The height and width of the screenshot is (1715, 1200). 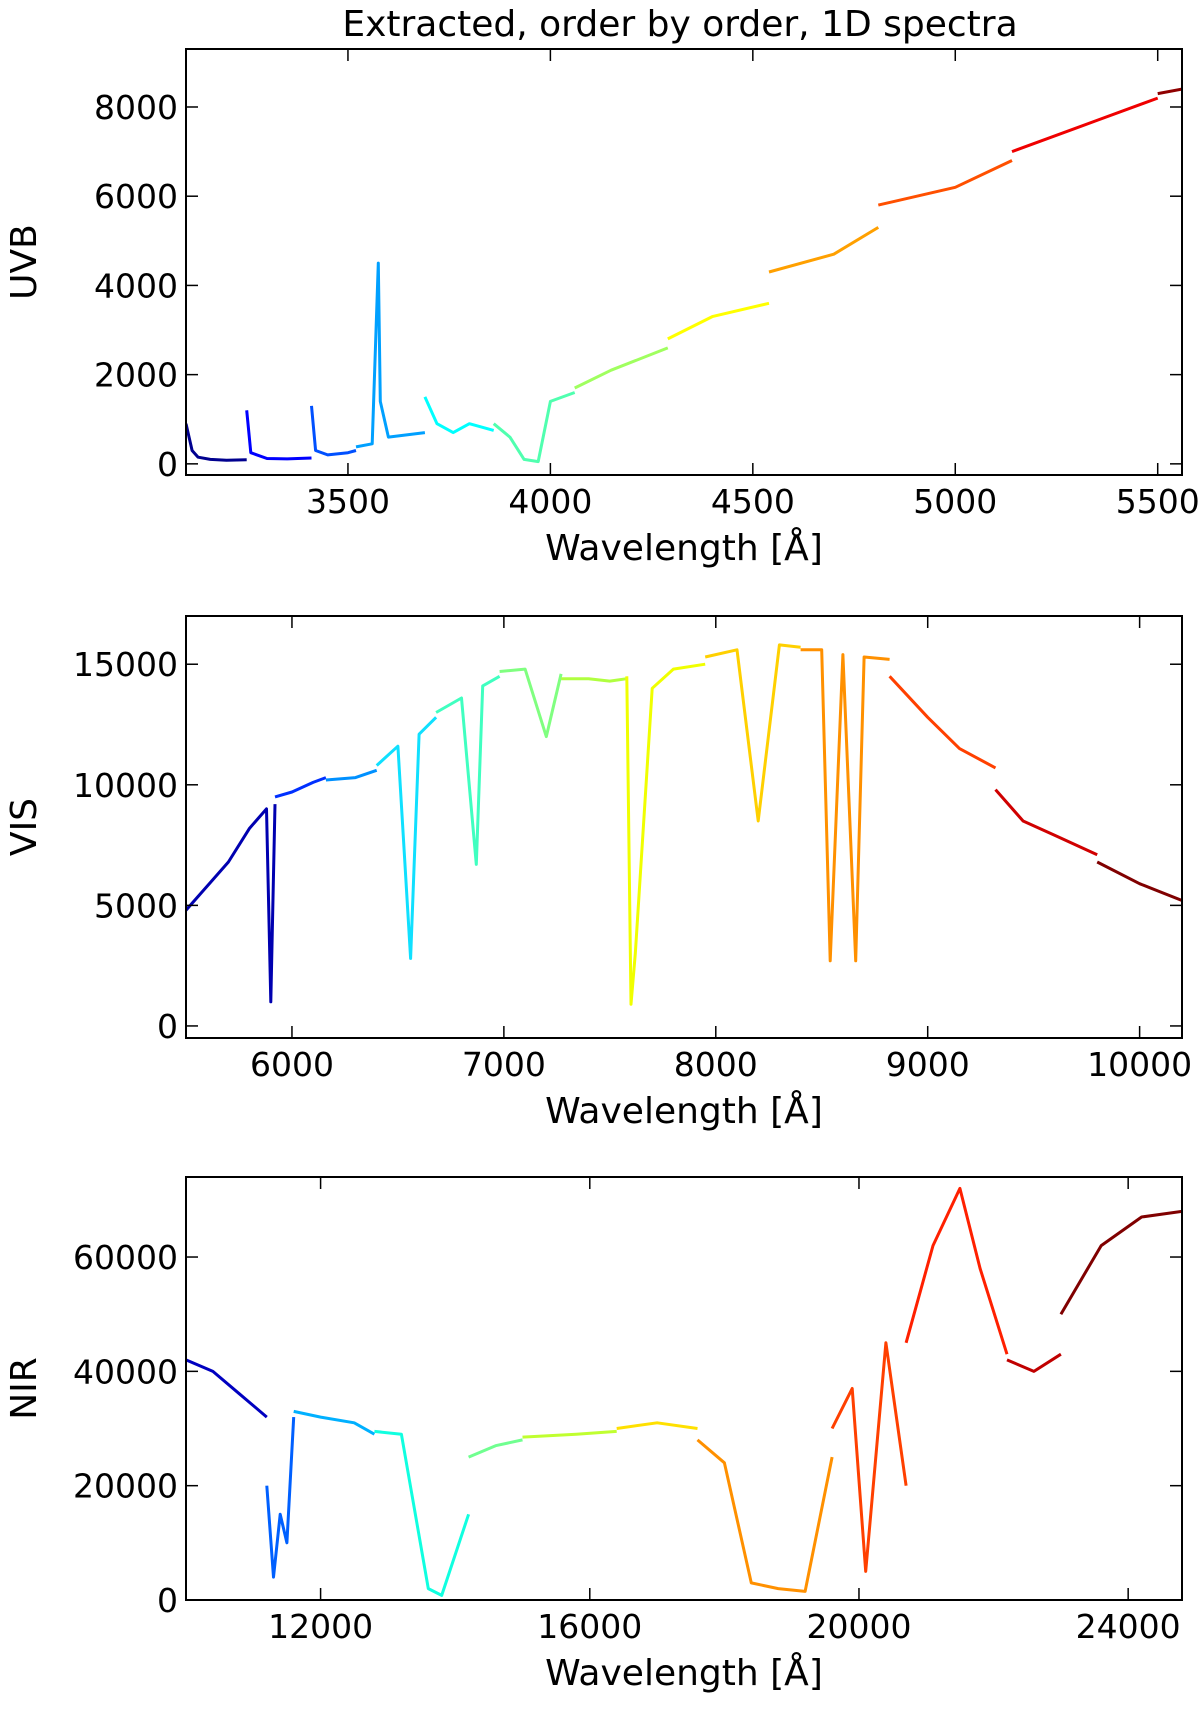 What do you see at coordinates (136, 905) in the screenshot?
I see `y-tick-label: 5000` at bounding box center [136, 905].